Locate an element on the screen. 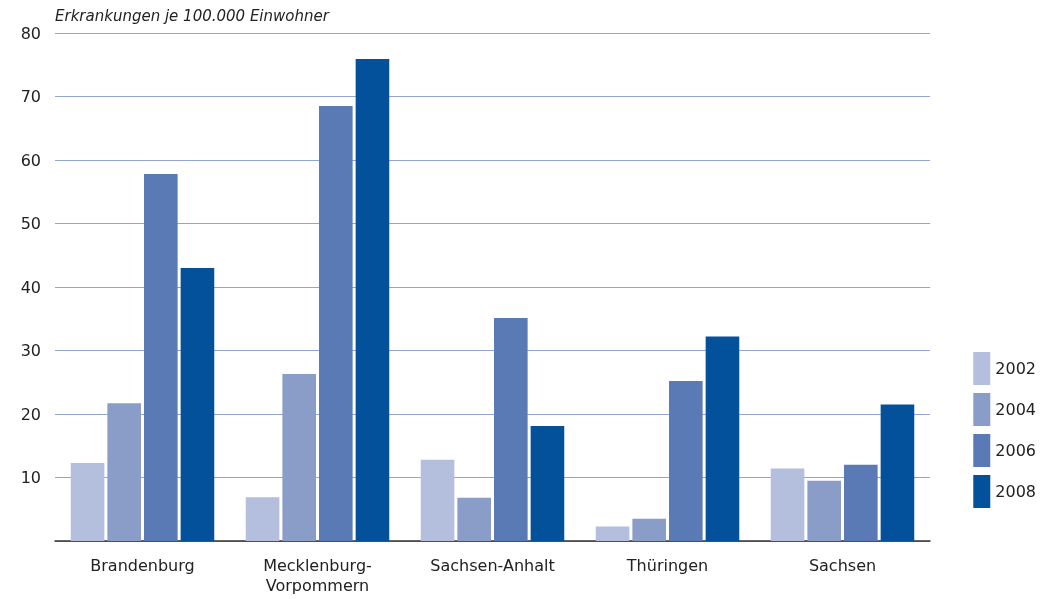  x-tick-label: Sachsen-Anhalt is located at coordinates (492, 565).